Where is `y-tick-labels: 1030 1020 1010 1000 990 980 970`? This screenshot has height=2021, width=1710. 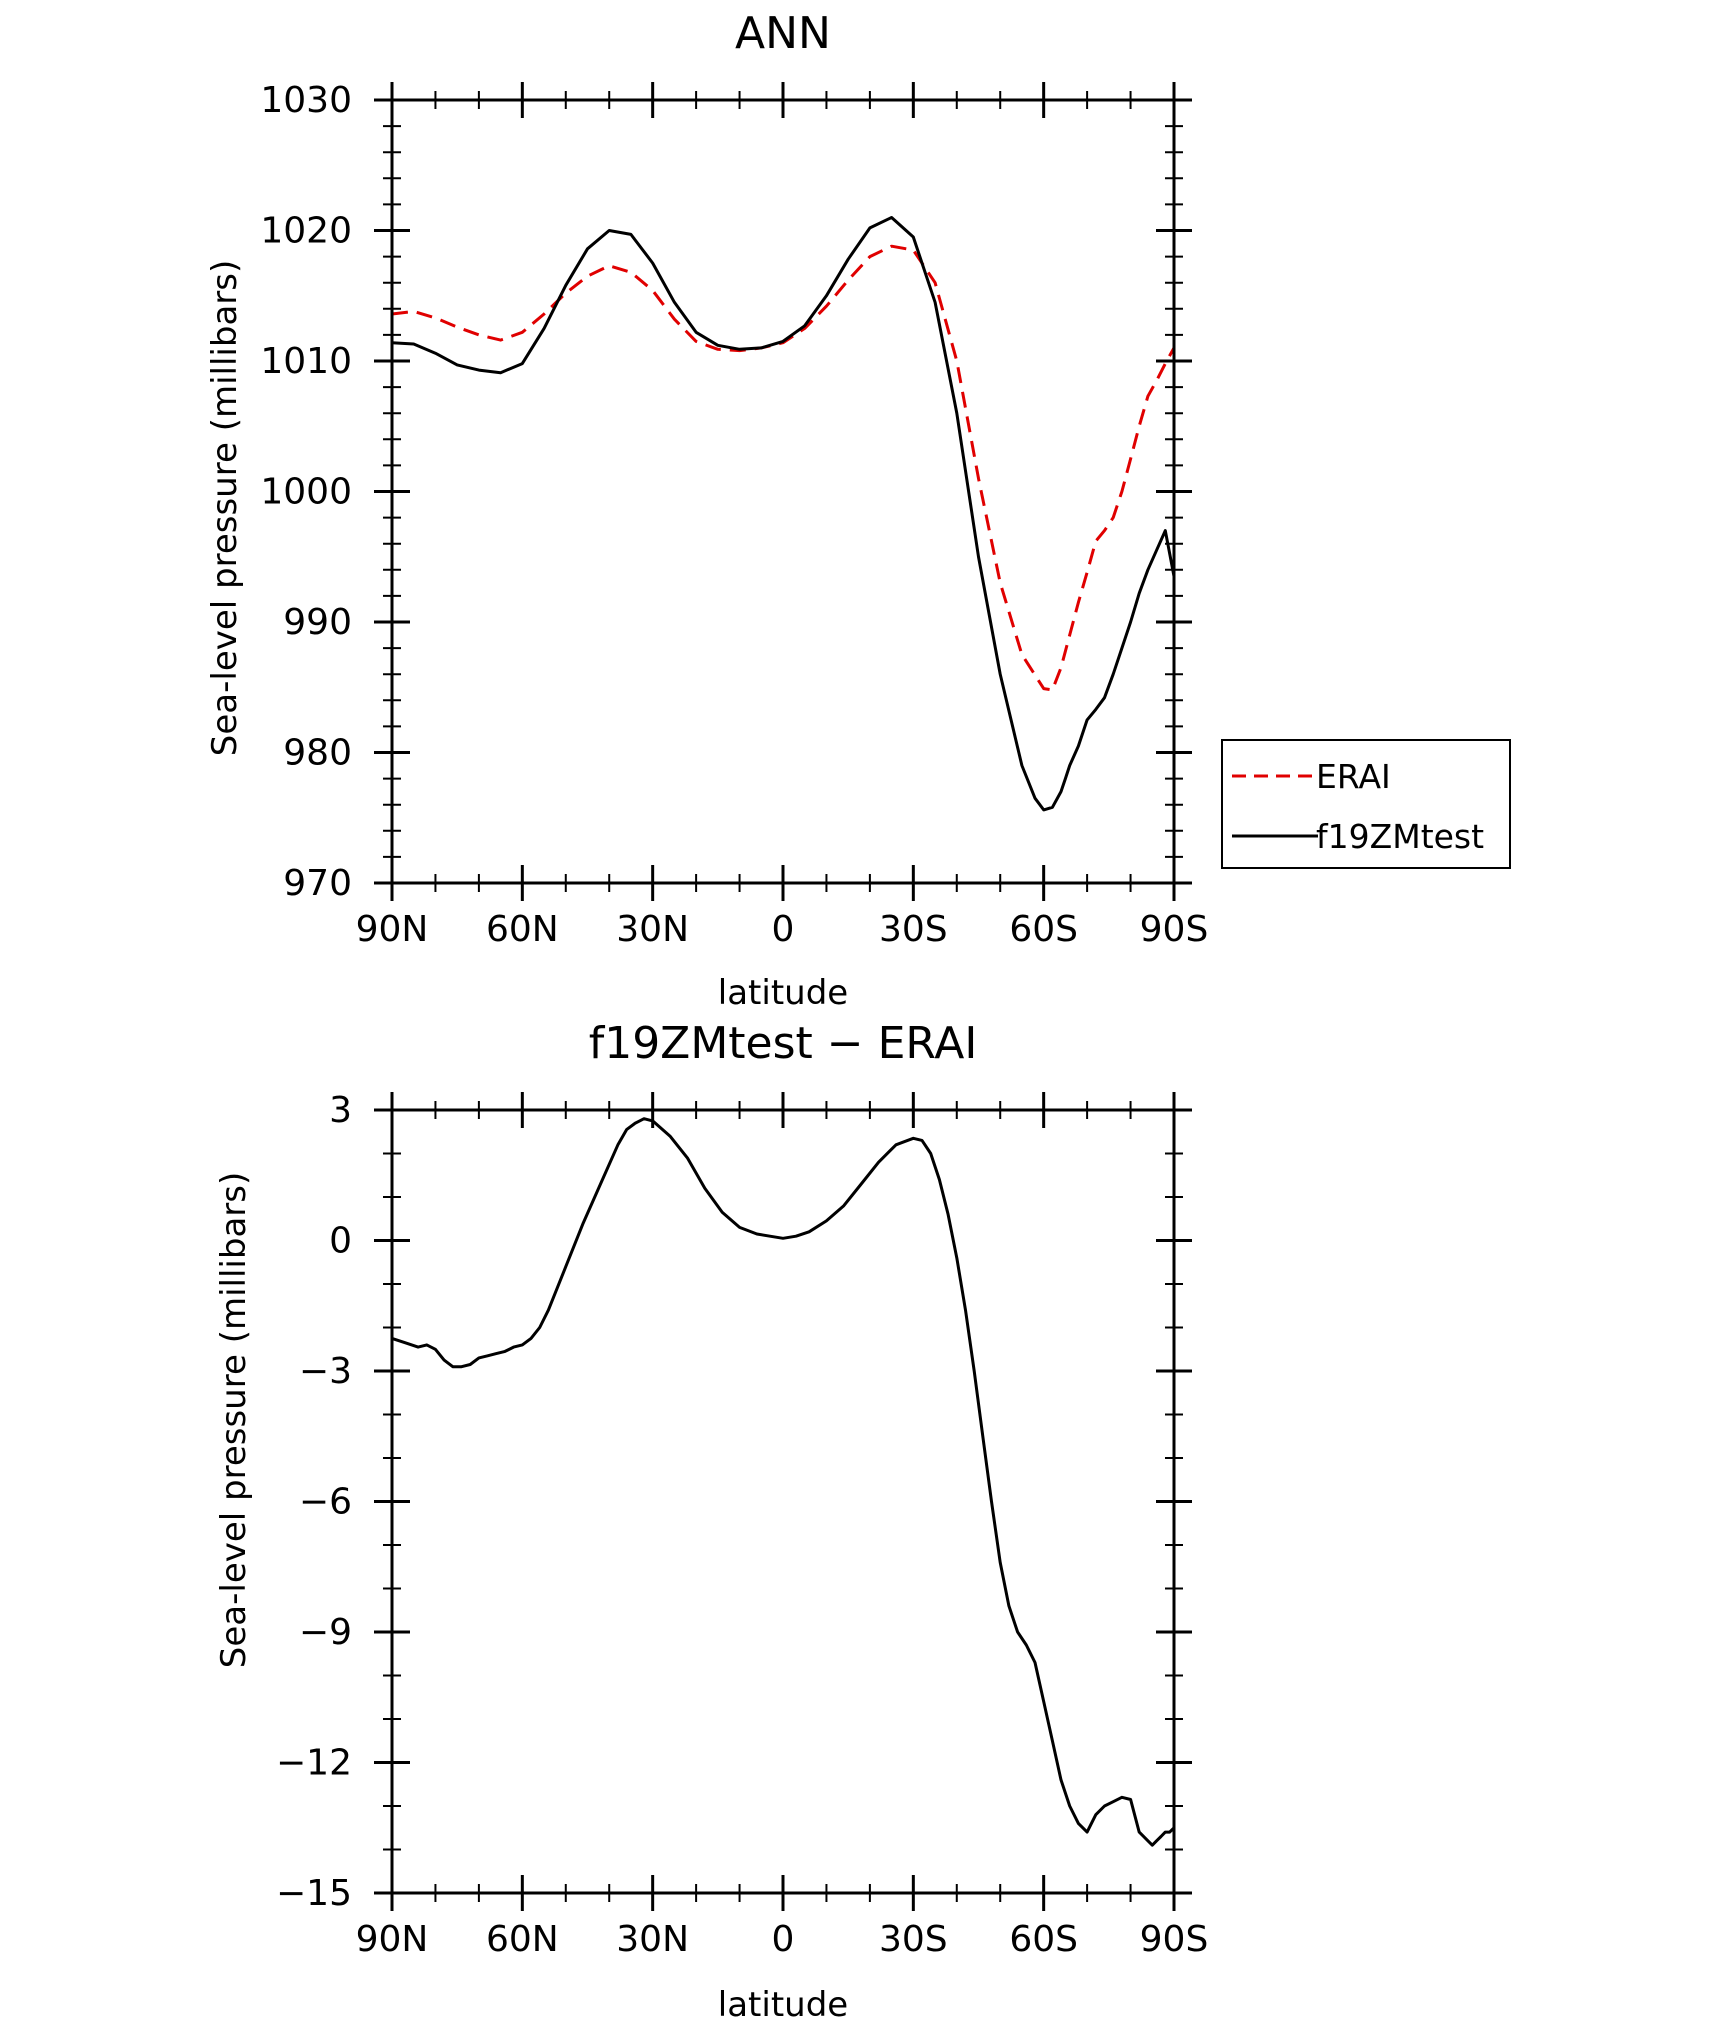
y-tick-labels: 1030 1020 1010 1000 990 980 970 is located at coordinates (306, 492).